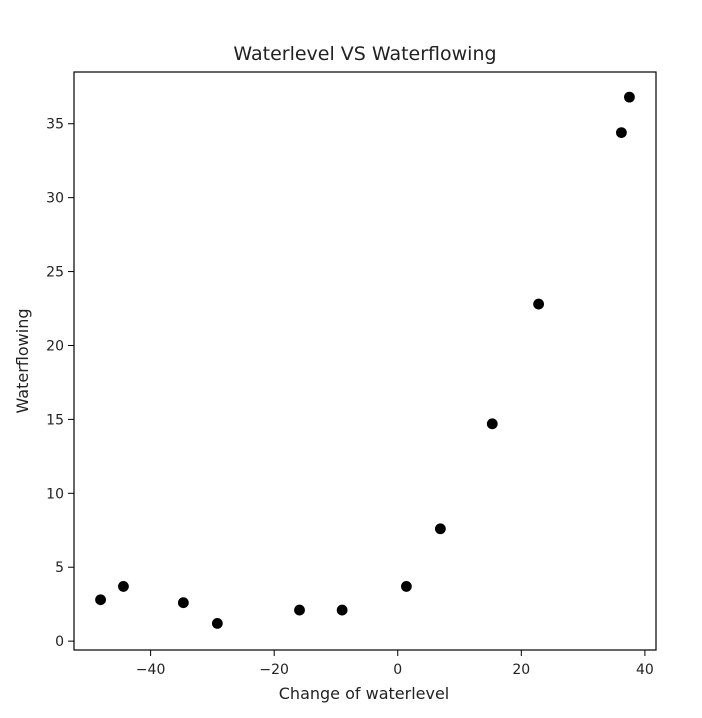  What do you see at coordinates (55, 346) in the screenshot?
I see `y-tick-label: 20` at bounding box center [55, 346].